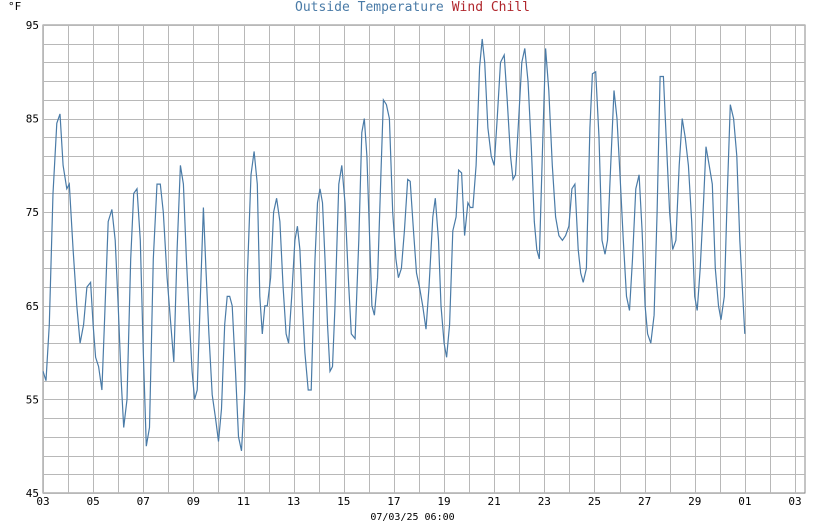  Describe the element at coordinates (393, 501) in the screenshot. I see `x-tick-label: 17` at that location.